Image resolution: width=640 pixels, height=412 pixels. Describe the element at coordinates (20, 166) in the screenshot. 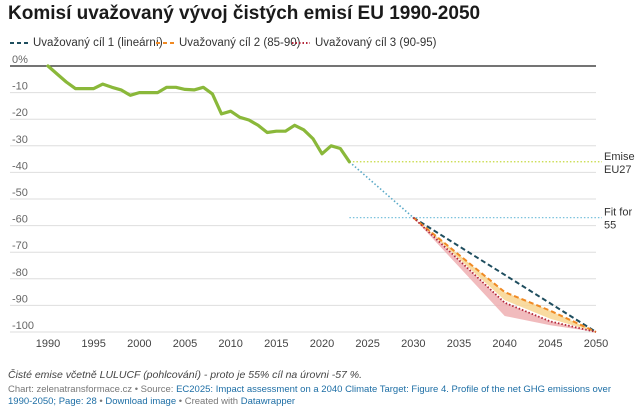

I see `y-tick-label: -40` at that location.